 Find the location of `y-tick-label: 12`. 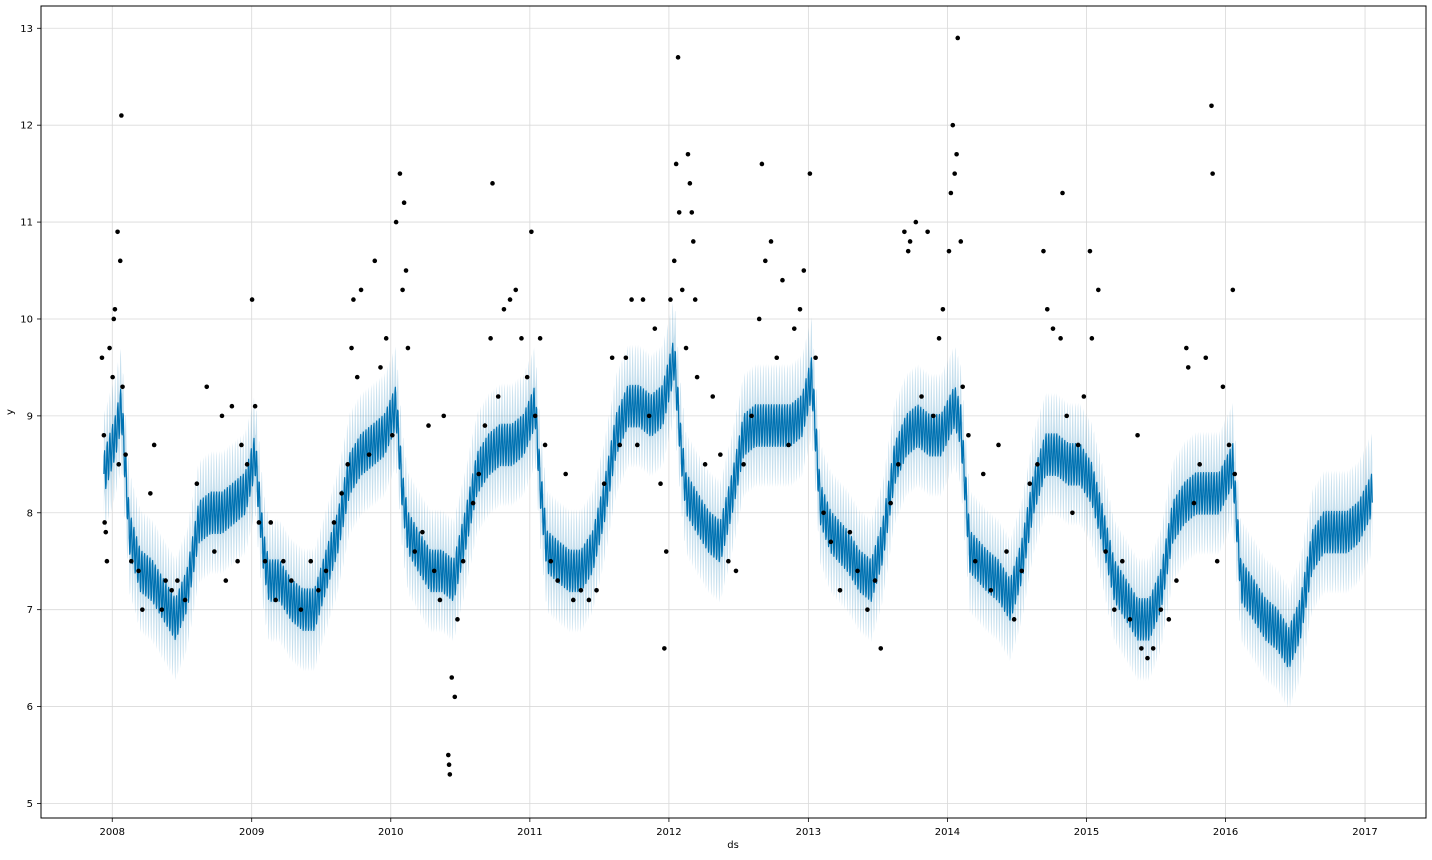

y-tick-label: 12 is located at coordinates (26, 126).